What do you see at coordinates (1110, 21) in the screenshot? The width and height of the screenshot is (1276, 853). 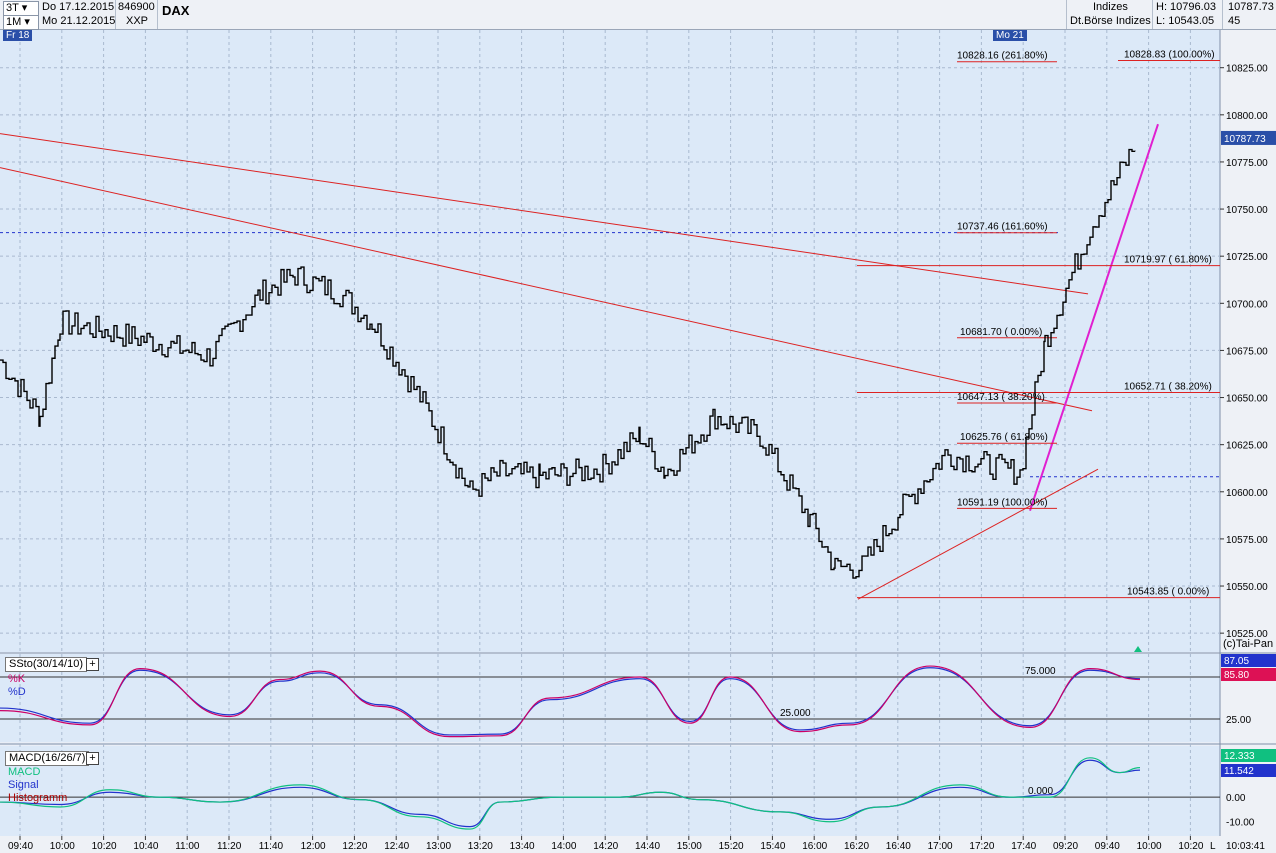 I see `exchange-name: Dt.Börse Indizes` at bounding box center [1110, 21].